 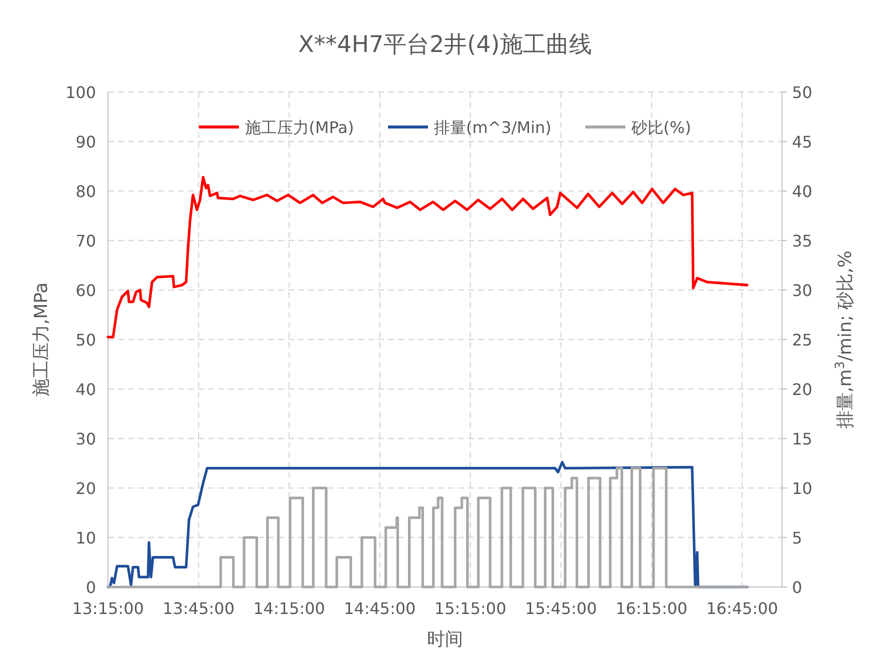 I want to click on y2-tick-label: 10, so click(x=802, y=488).